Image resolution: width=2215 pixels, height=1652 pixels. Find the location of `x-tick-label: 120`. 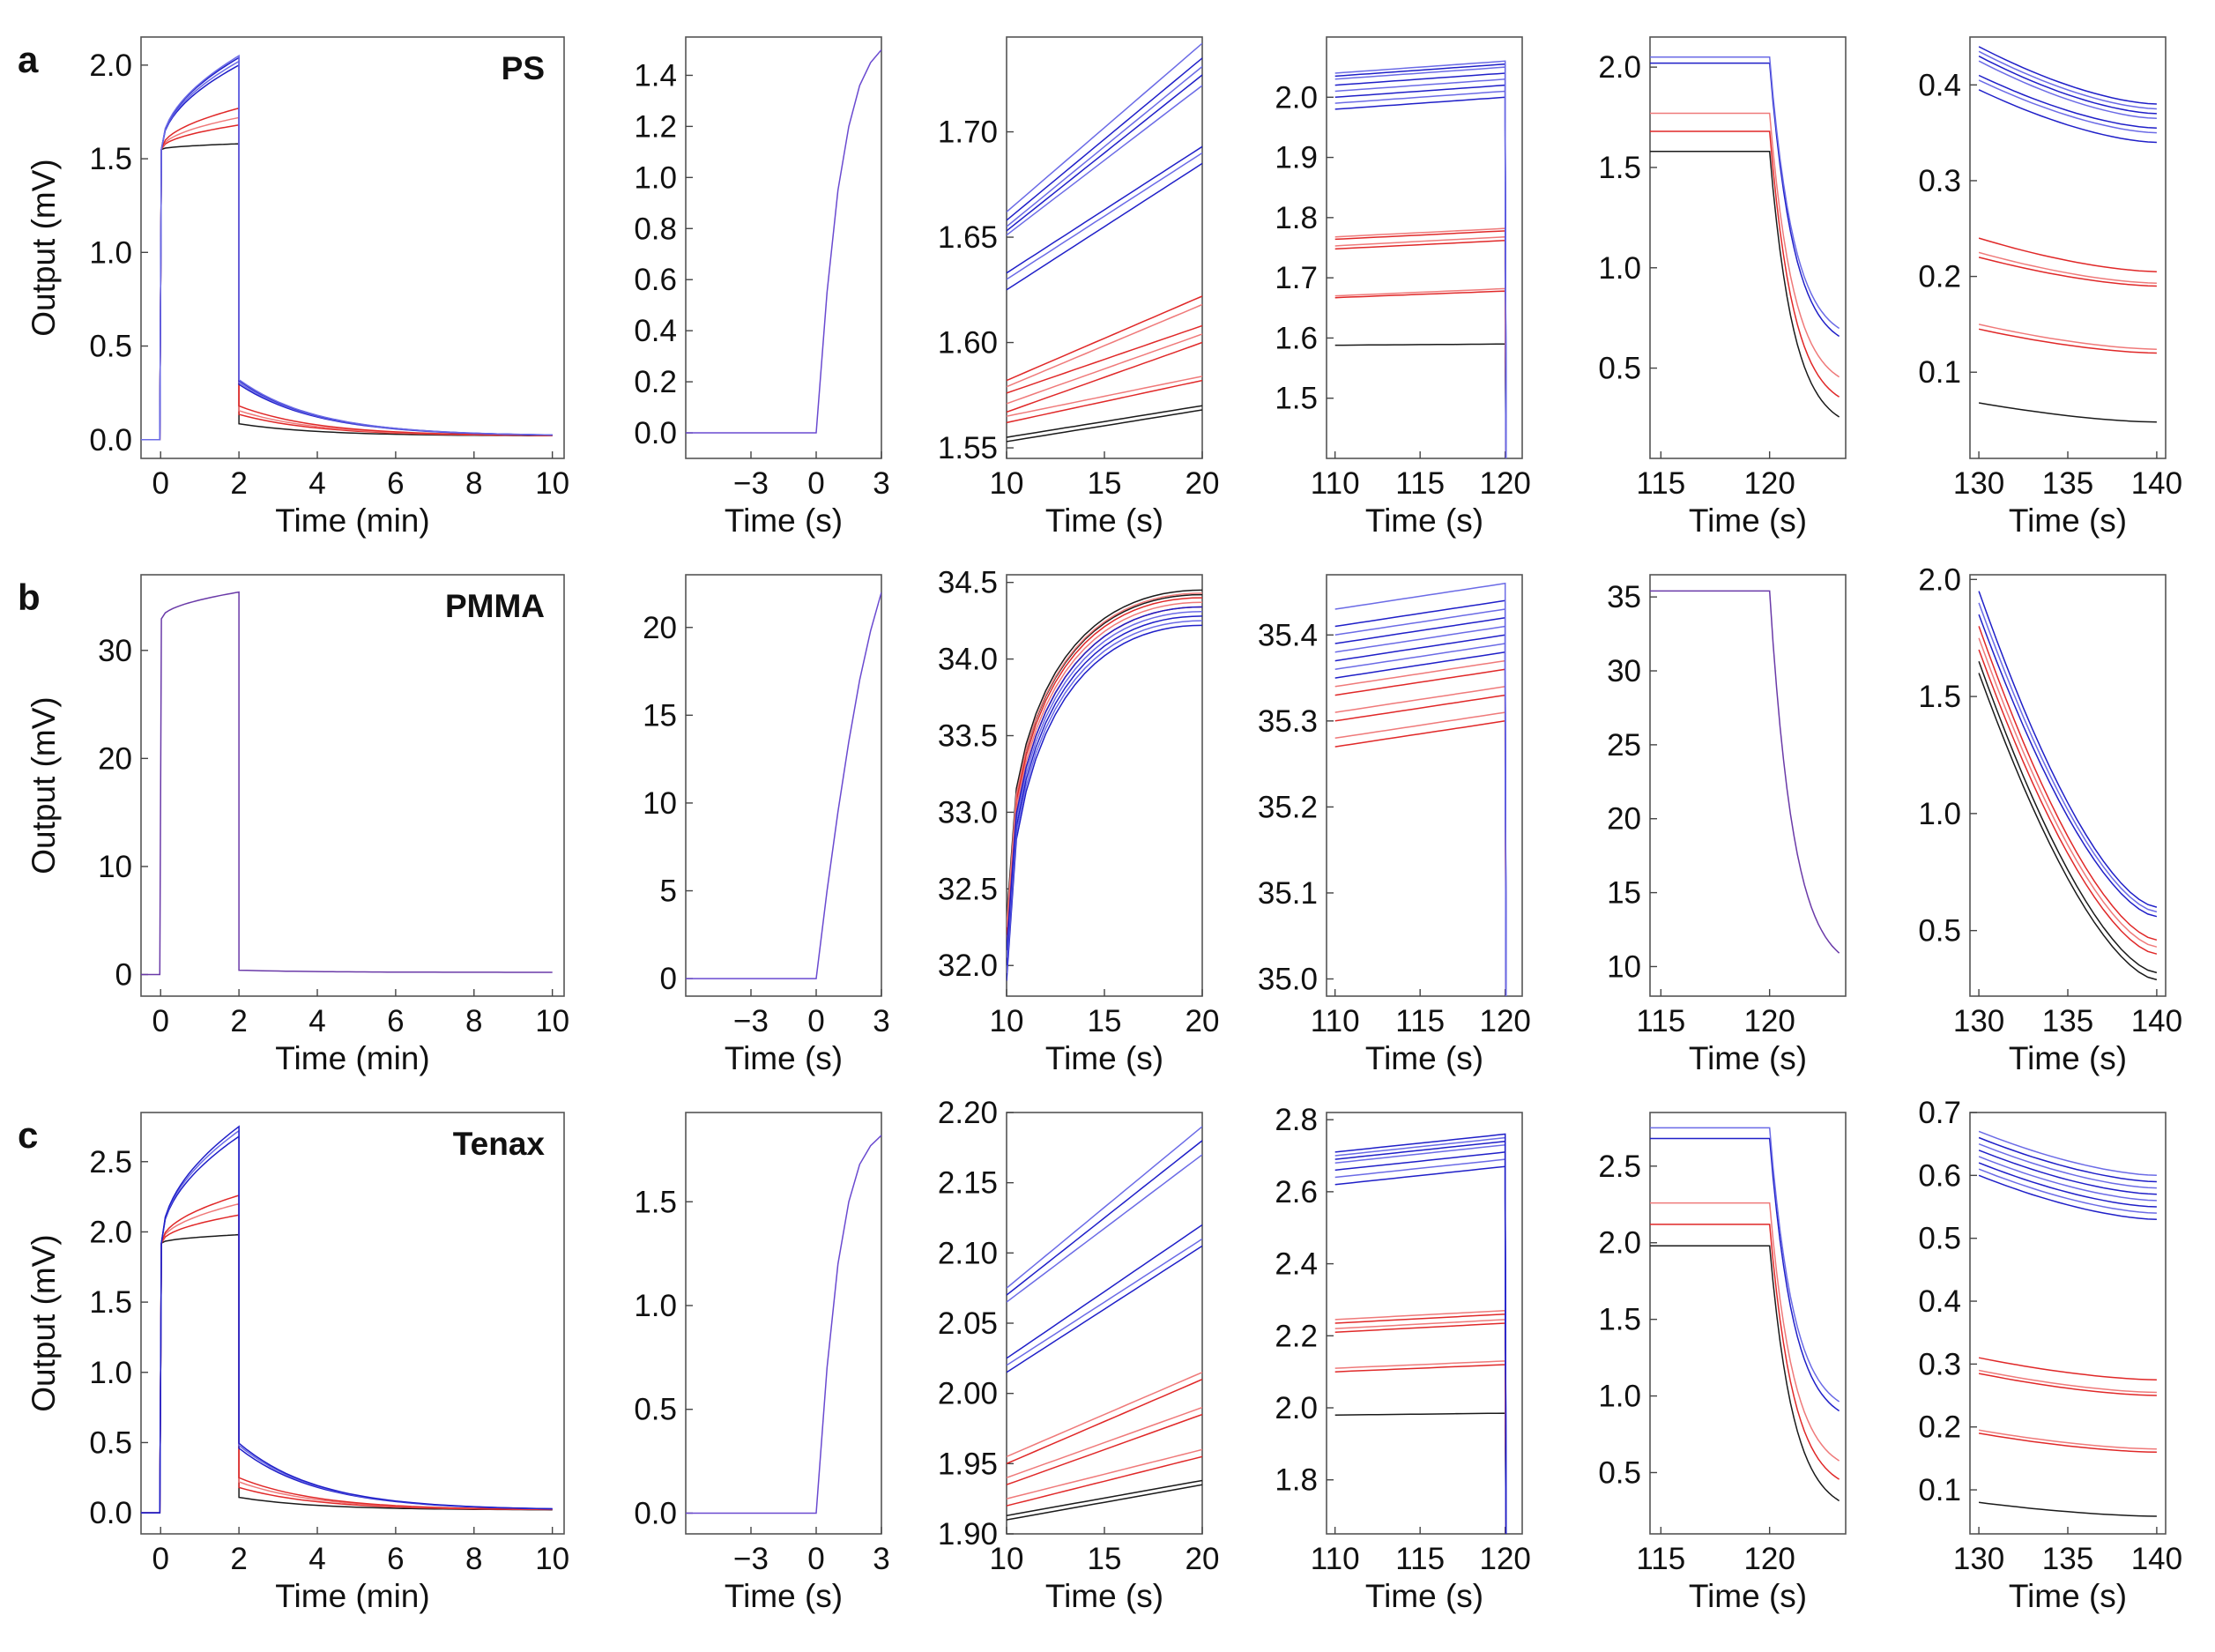

x-tick-label: 120 is located at coordinates (1769, 1559).